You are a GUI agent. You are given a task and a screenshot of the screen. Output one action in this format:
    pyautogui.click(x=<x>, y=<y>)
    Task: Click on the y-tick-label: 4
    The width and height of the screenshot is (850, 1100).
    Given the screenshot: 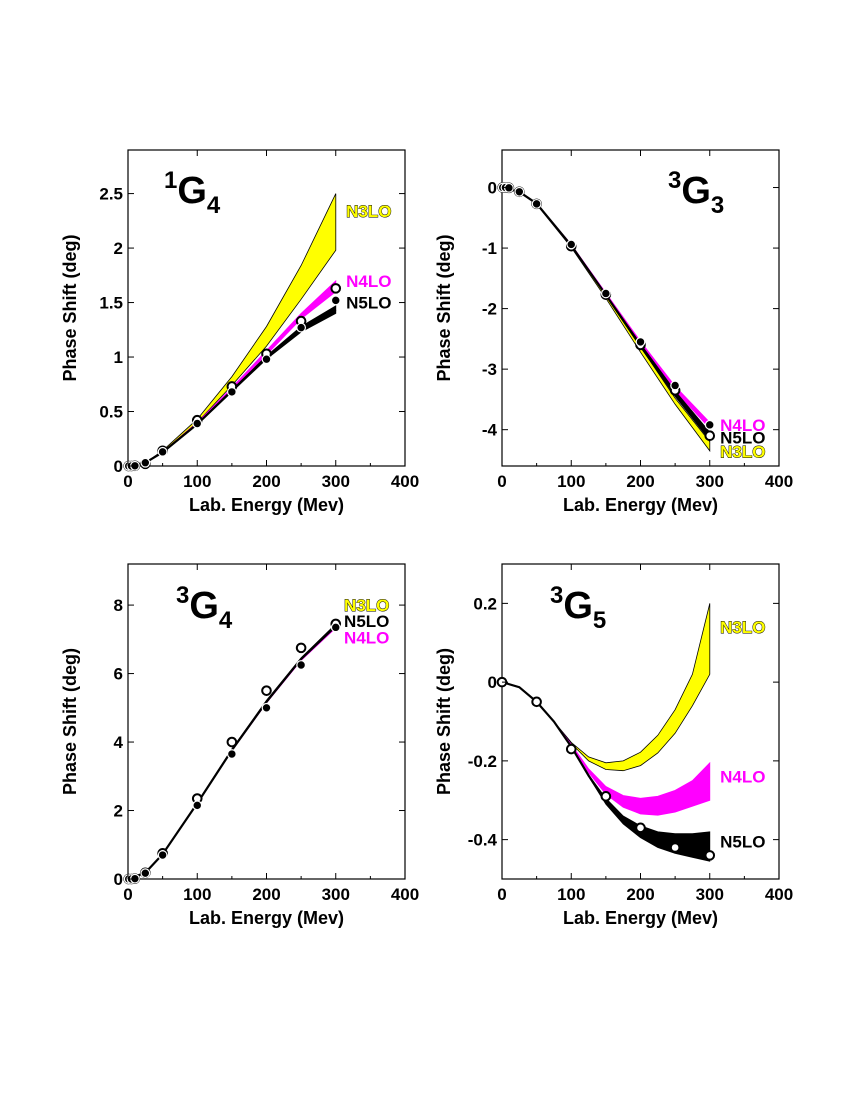 What is the action you would take?
    pyautogui.click(x=119, y=742)
    